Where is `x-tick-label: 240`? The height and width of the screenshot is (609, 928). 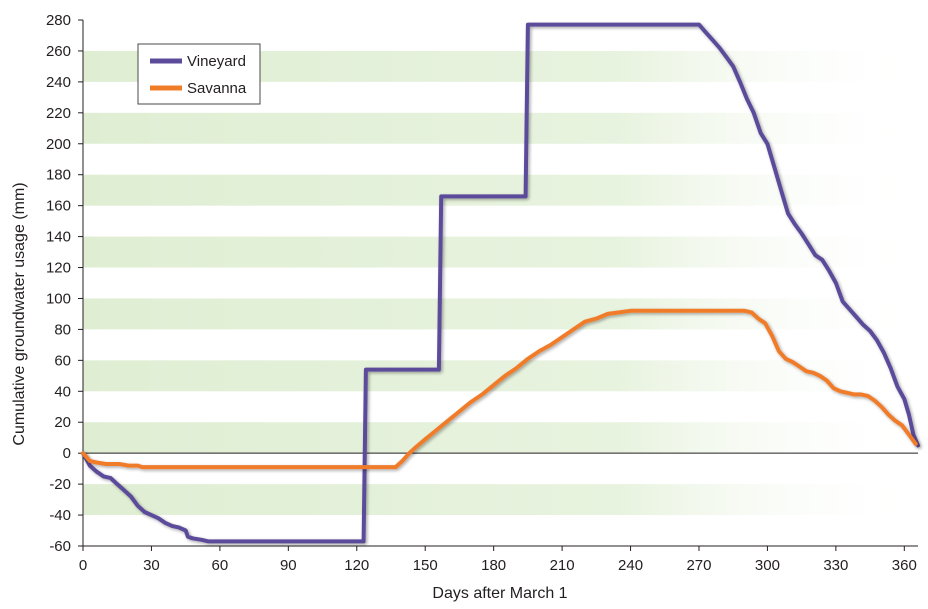
x-tick-label: 240 is located at coordinates (630, 565).